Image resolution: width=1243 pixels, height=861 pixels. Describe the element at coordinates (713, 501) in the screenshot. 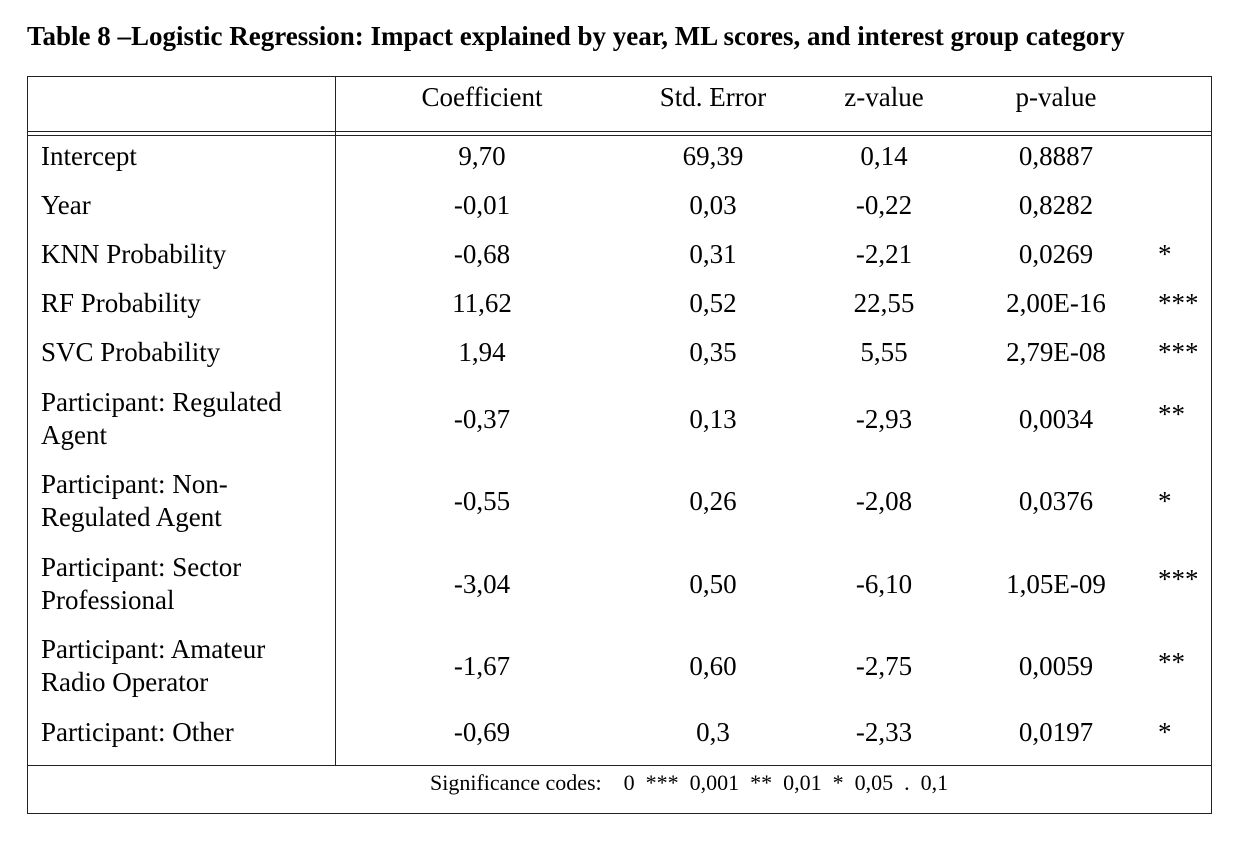

I see `std-error-cell: 0,26` at that location.